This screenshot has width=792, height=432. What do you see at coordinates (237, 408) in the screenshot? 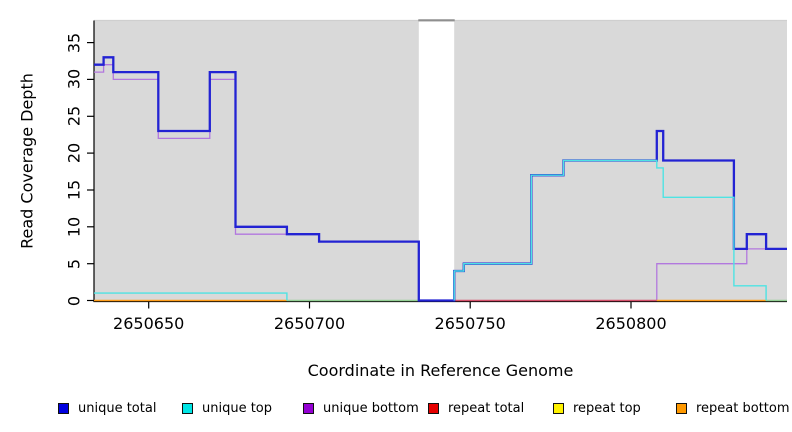
I see `legend-label-unique-top: unique top` at bounding box center [237, 408].